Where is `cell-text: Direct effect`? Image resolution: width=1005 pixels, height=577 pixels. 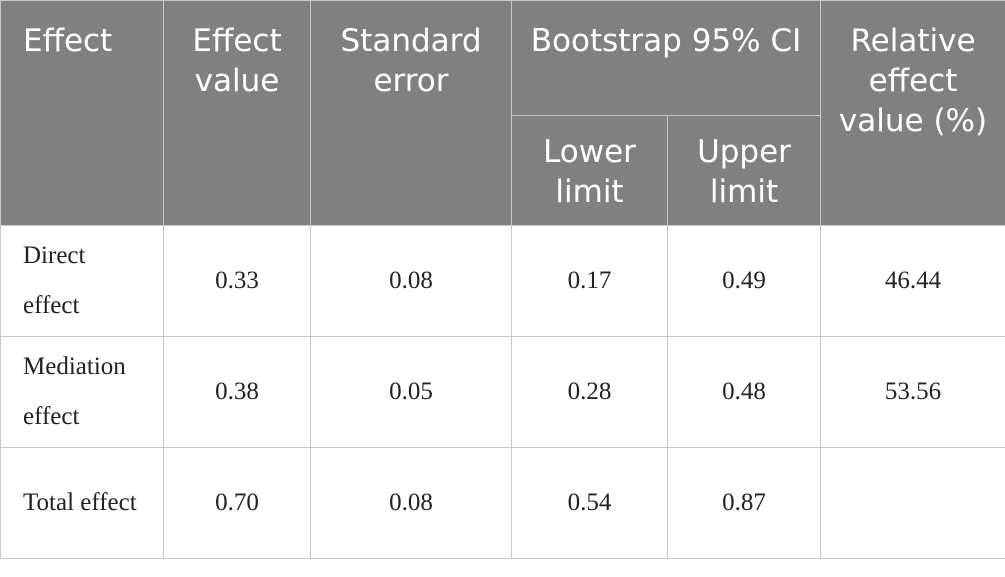
cell-text: Direct effect is located at coordinates (54, 280).